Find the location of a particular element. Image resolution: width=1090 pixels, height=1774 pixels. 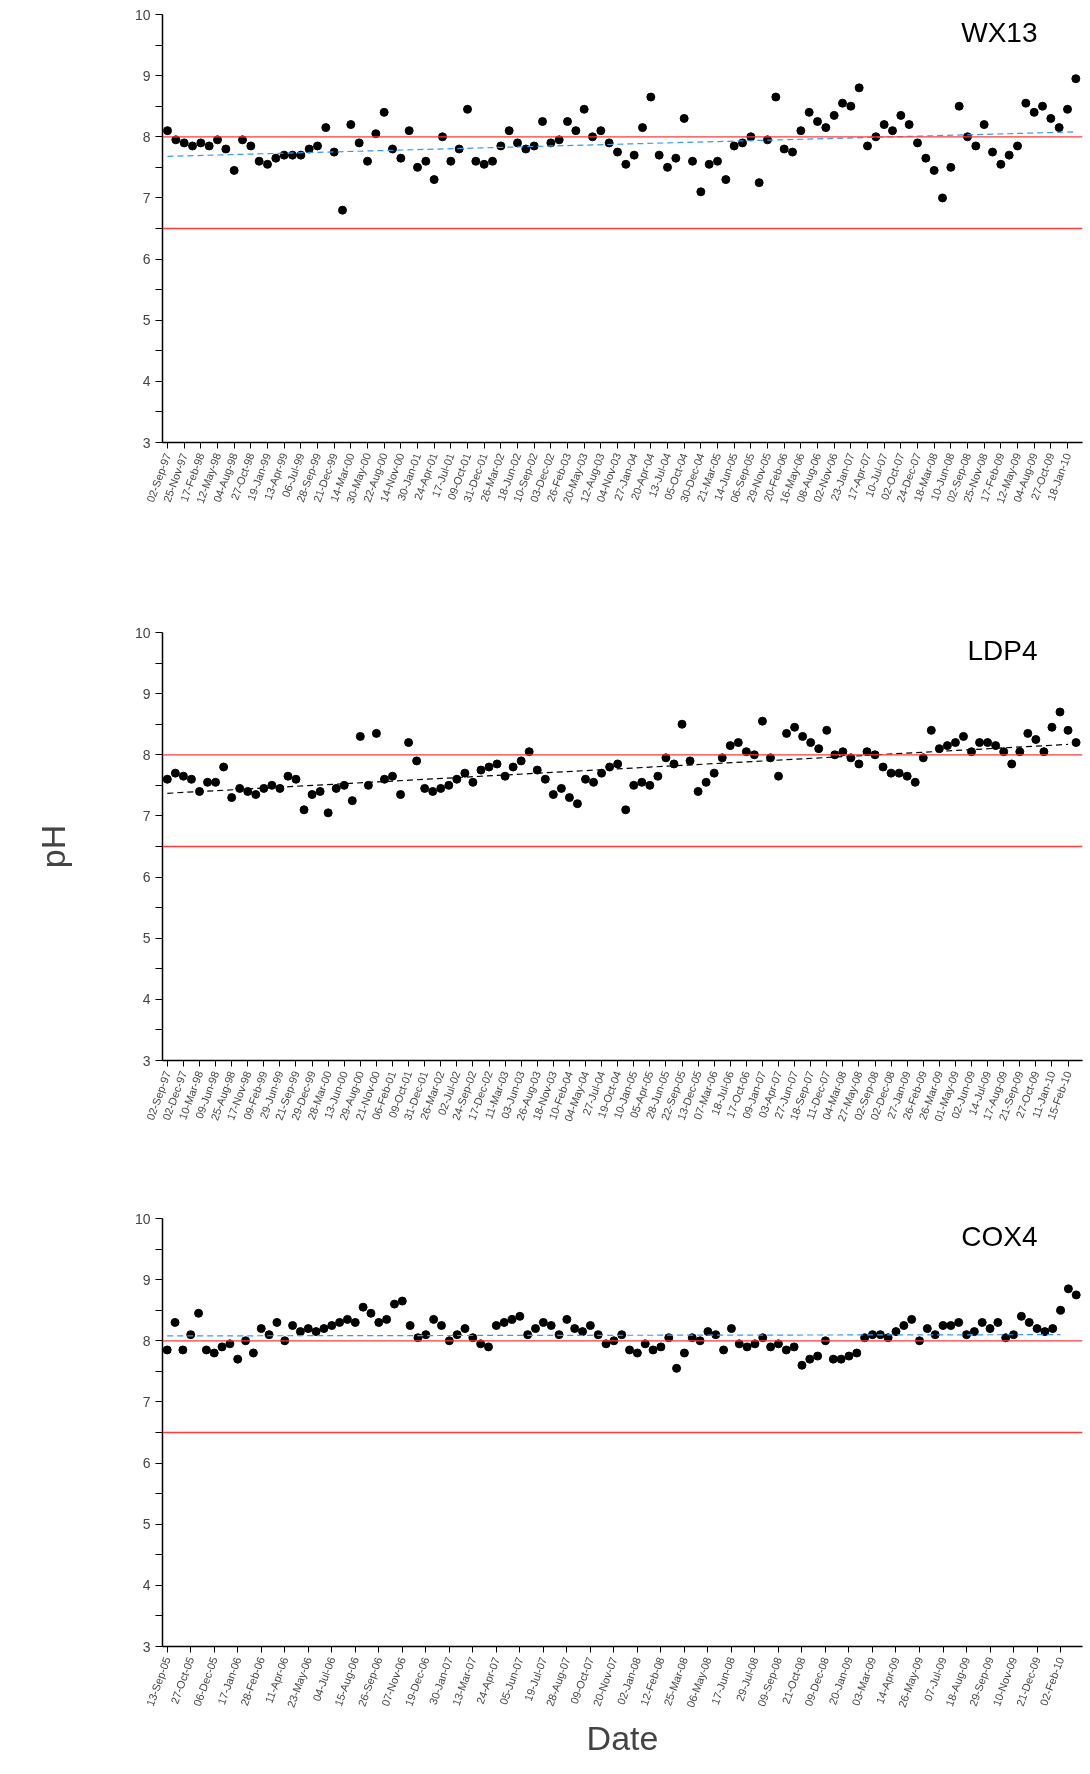

chart-title: WX13 is located at coordinates (999, 32).